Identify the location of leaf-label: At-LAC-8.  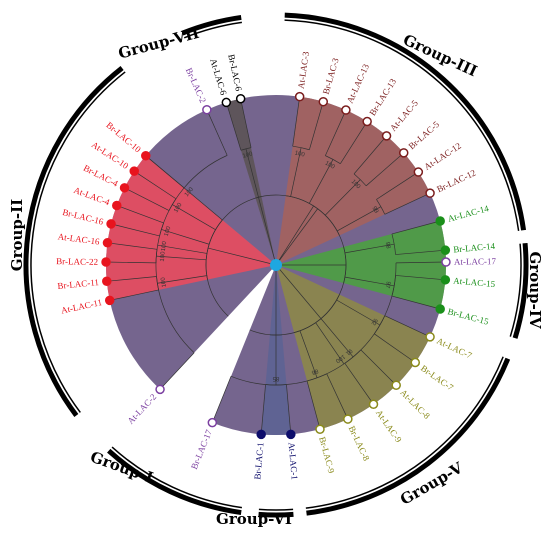
(415, 404).